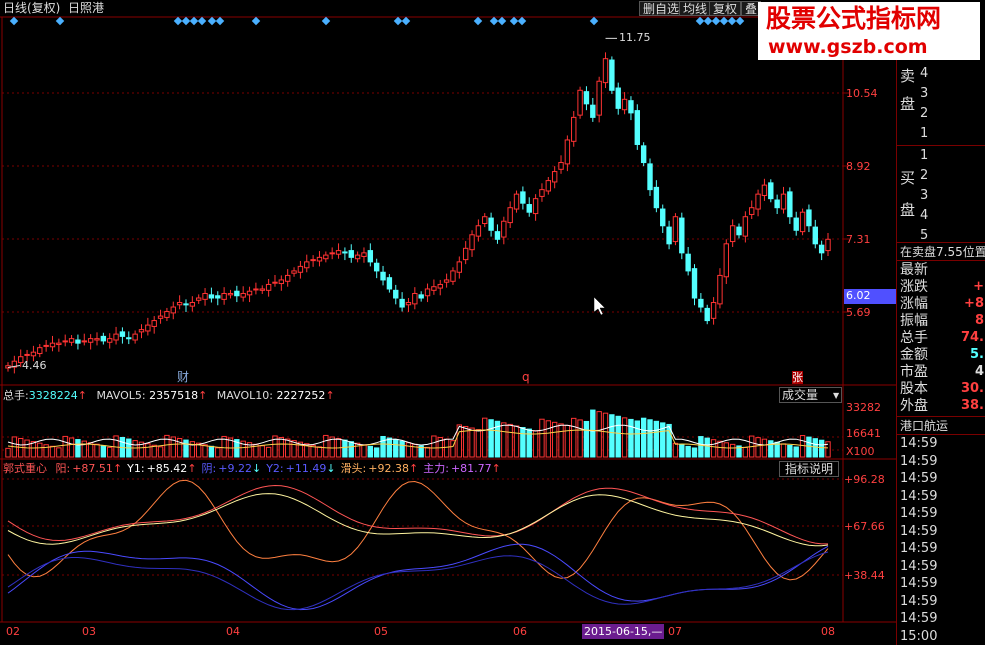 This screenshot has width=985, height=645. What do you see at coordinates (924, 235) in the screenshot?
I see `buy-level-5: 5` at bounding box center [924, 235].